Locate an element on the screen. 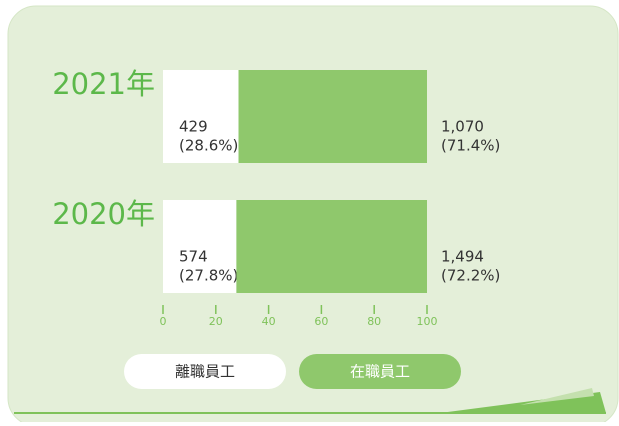 The width and height of the screenshot is (619, 426). count-label: 1,070 is located at coordinates (462, 127).